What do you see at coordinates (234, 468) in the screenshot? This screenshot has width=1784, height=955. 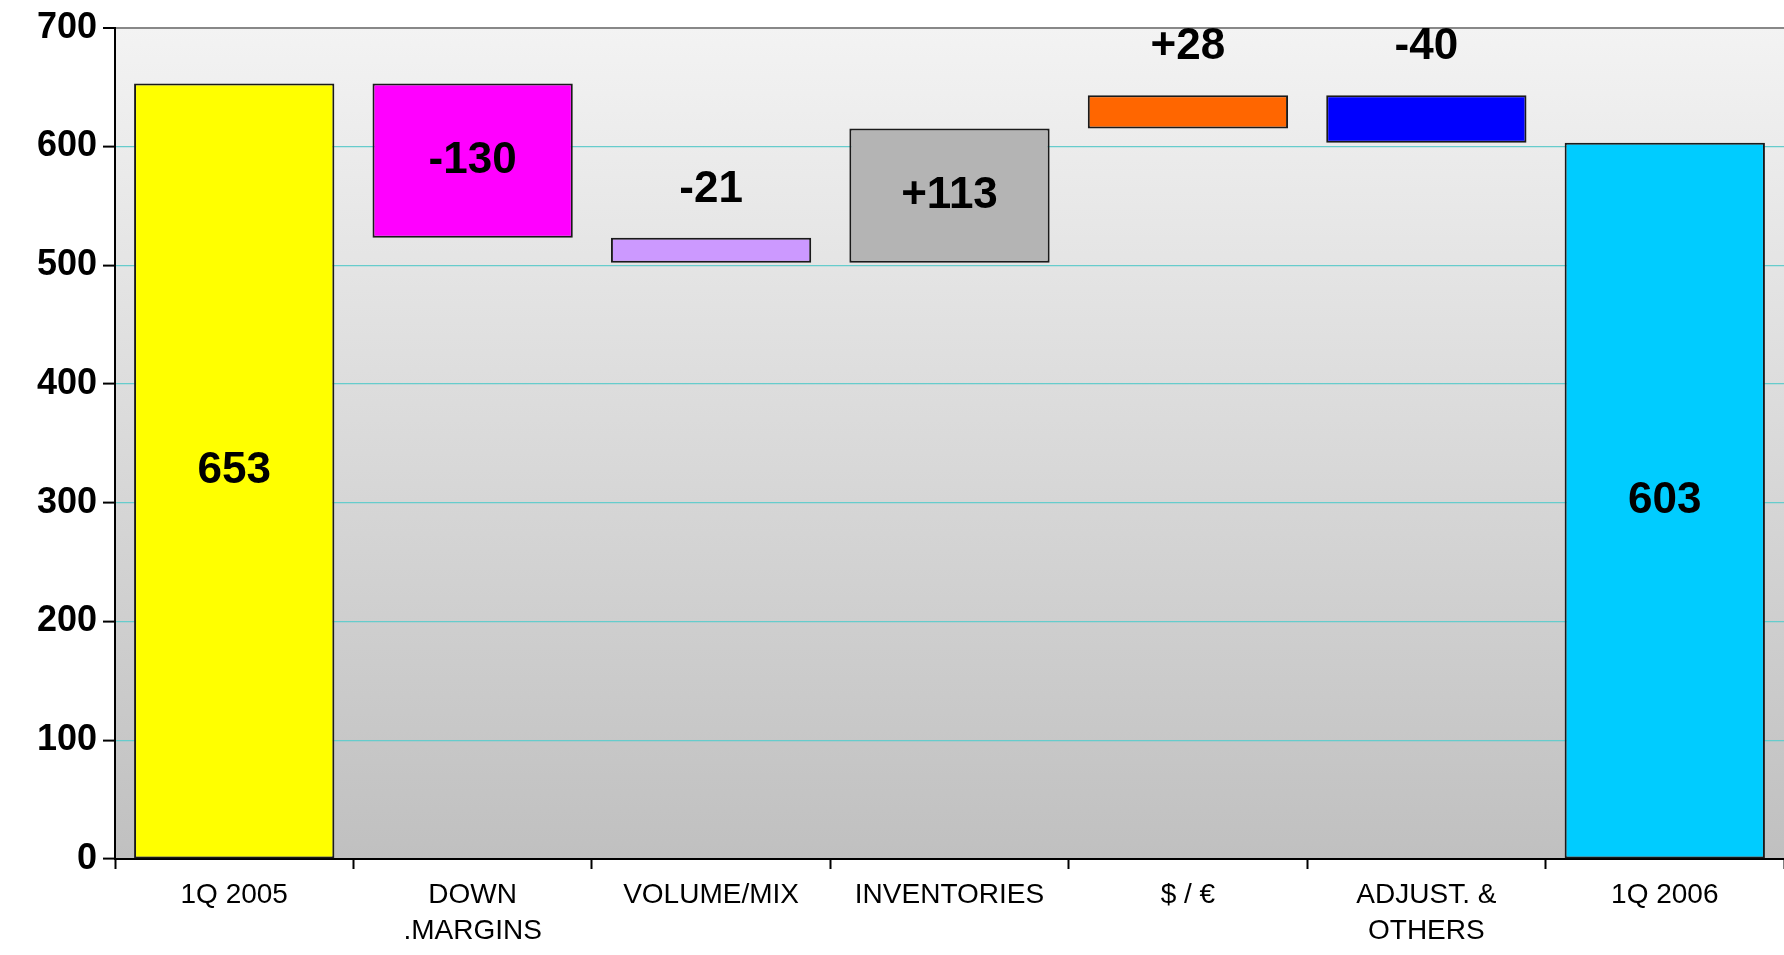 I see `data-label: 653` at bounding box center [234, 468].